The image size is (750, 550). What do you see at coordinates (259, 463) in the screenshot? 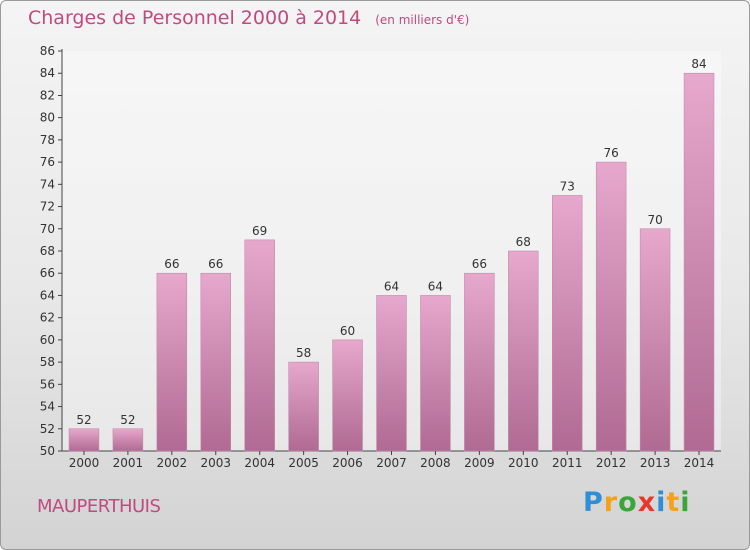
I see `x-tick-label: 2004` at bounding box center [259, 463].